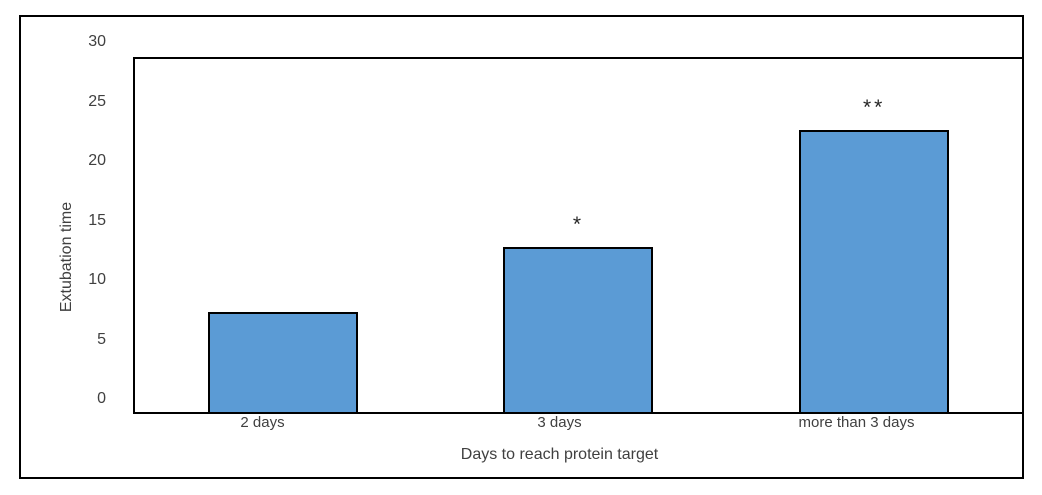 Image resolution: width=1042 pixels, height=495 pixels. Describe the element at coordinates (101, 398) in the screenshot. I see `y-tick-label: 0` at that location.